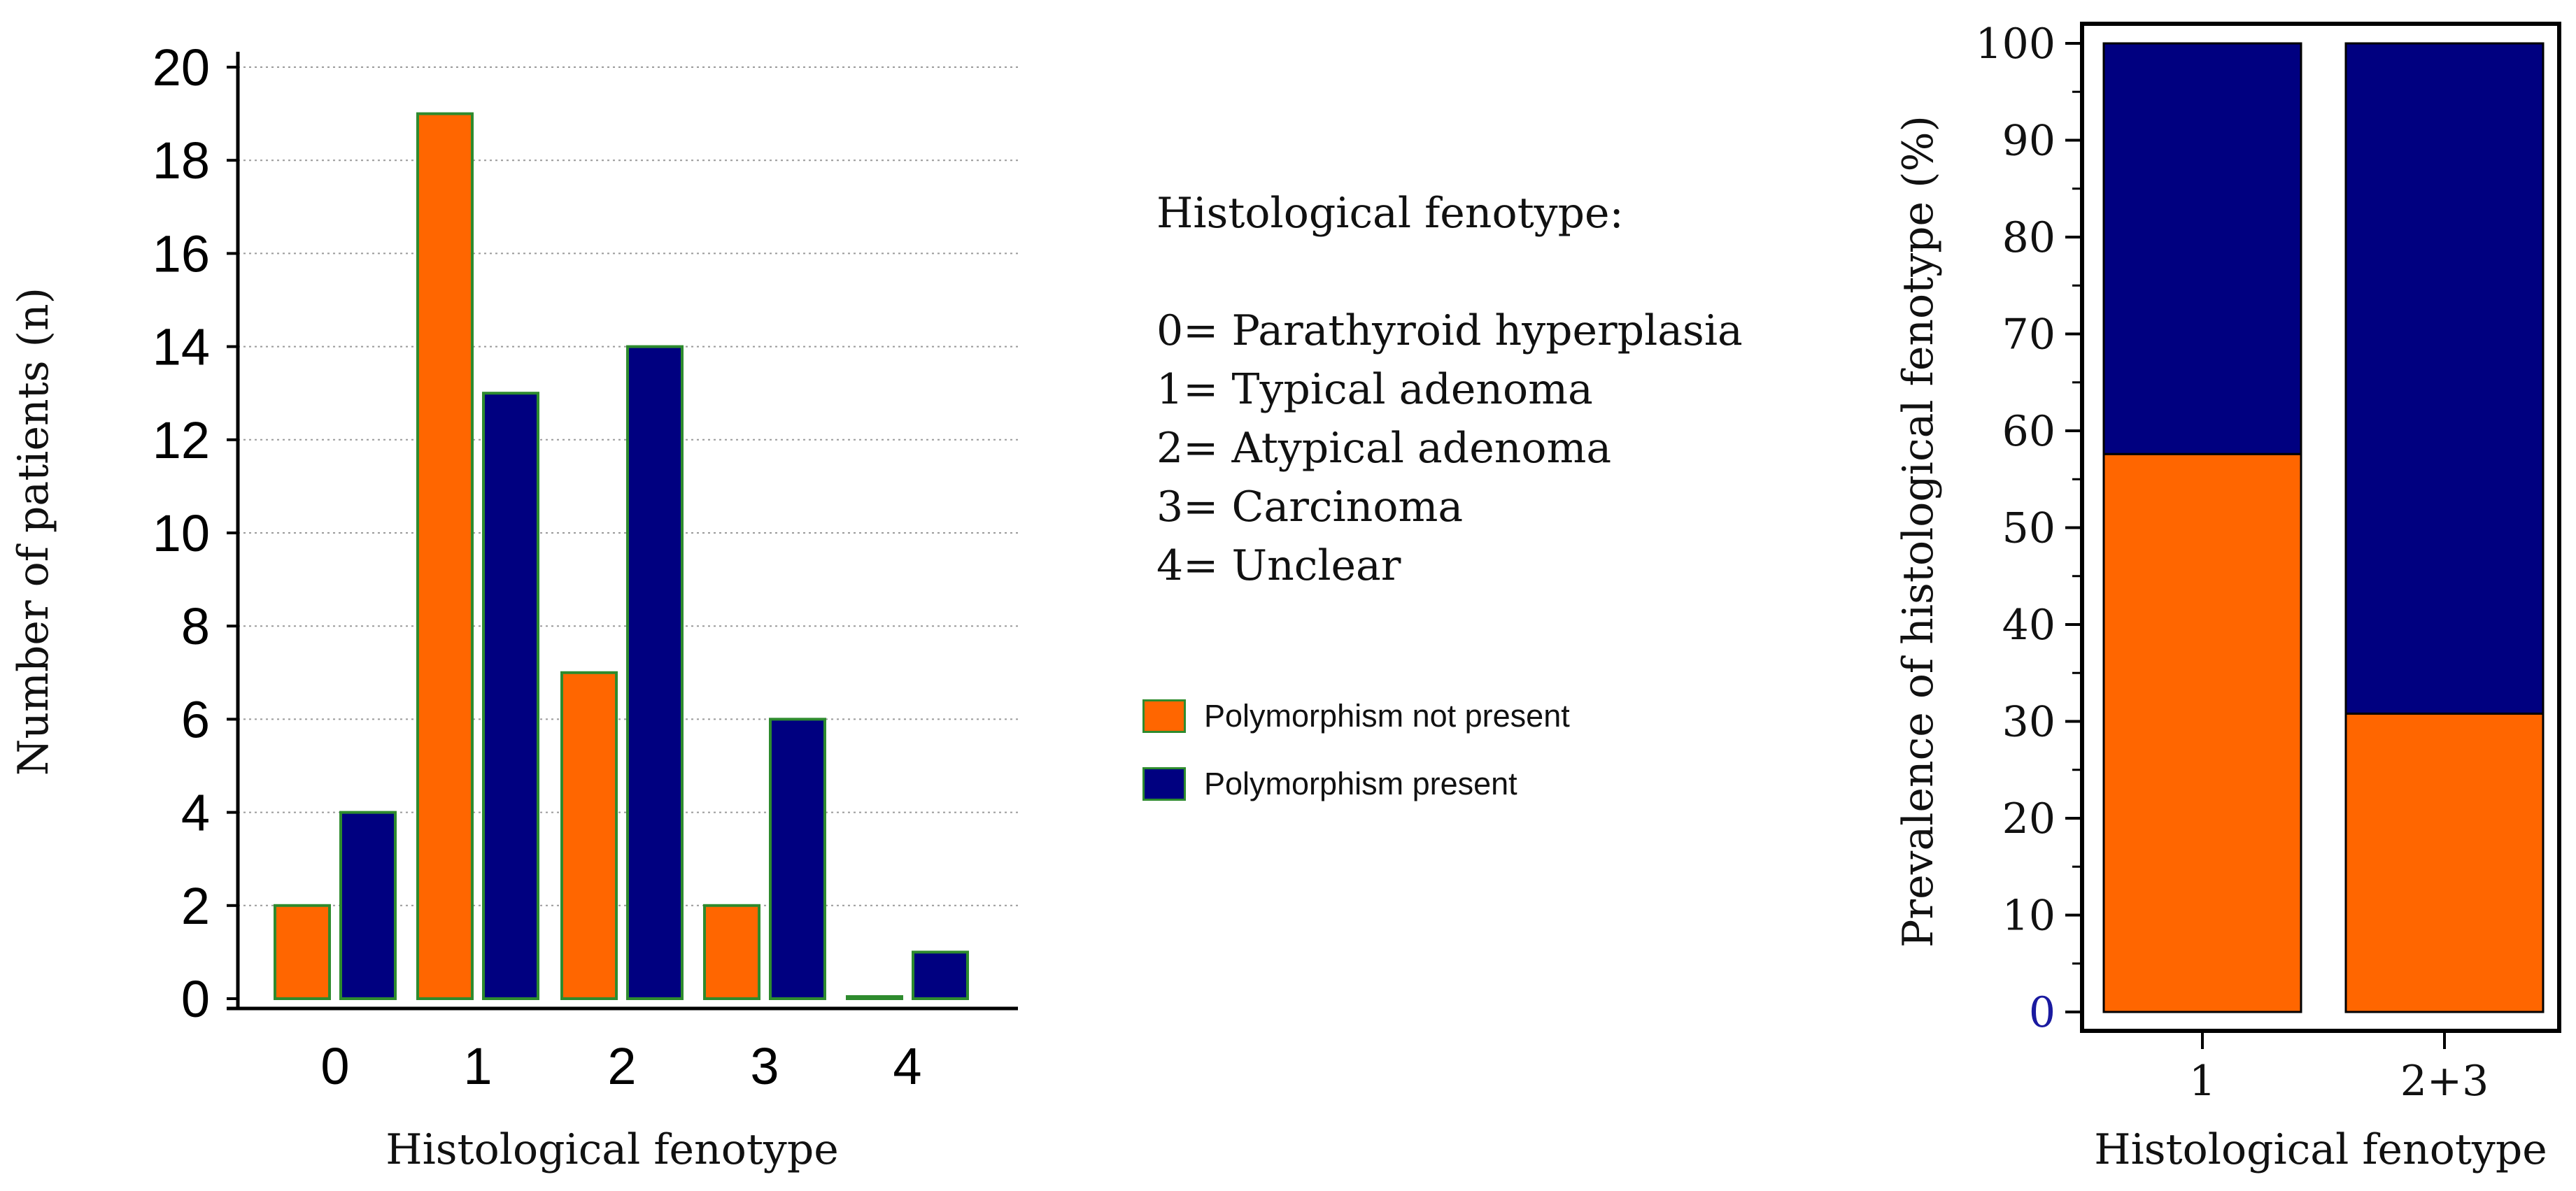 This screenshot has width=2576, height=1191. I want to click on right-y-tick-label: 30, so click(2028, 722).